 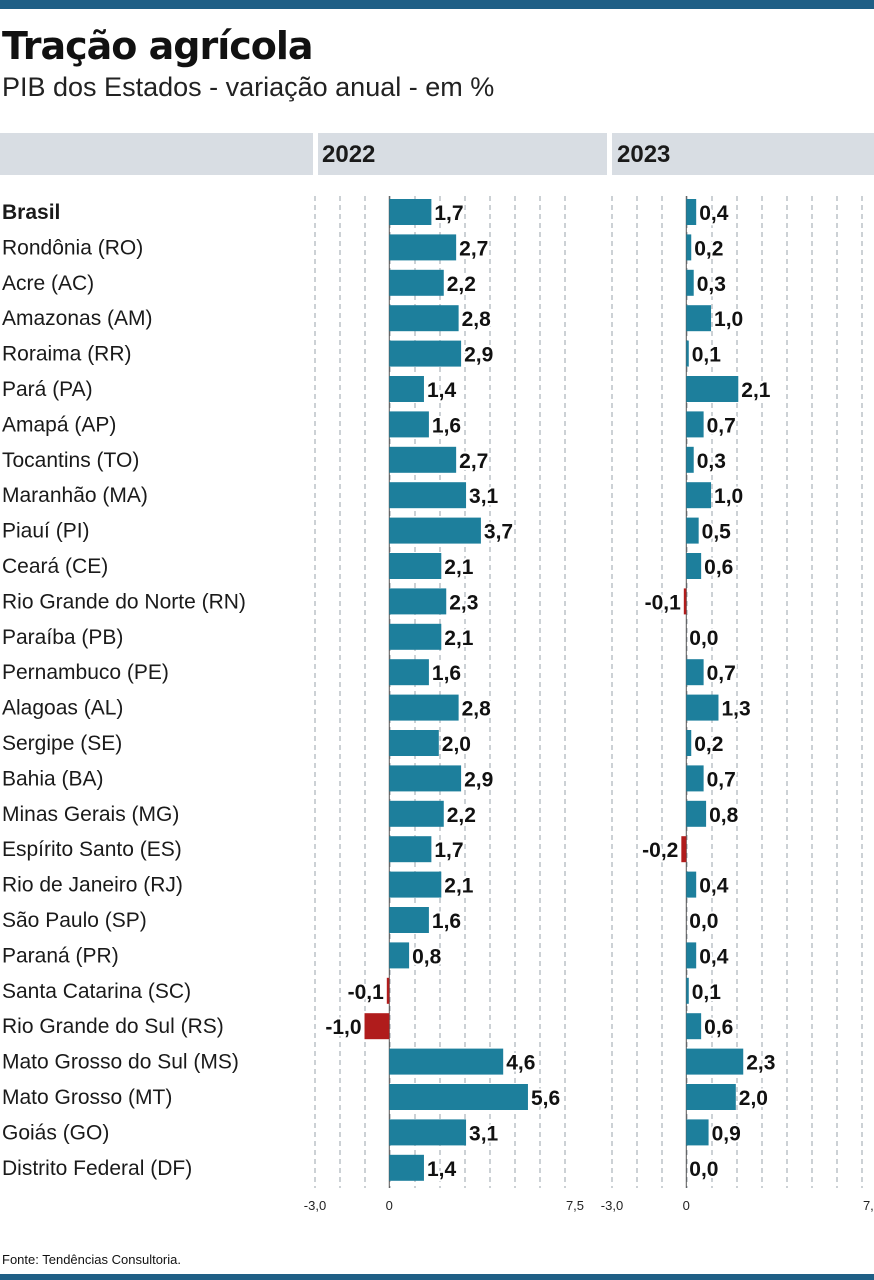 I want to click on value-label-2022: 0,8, so click(x=427, y=956).